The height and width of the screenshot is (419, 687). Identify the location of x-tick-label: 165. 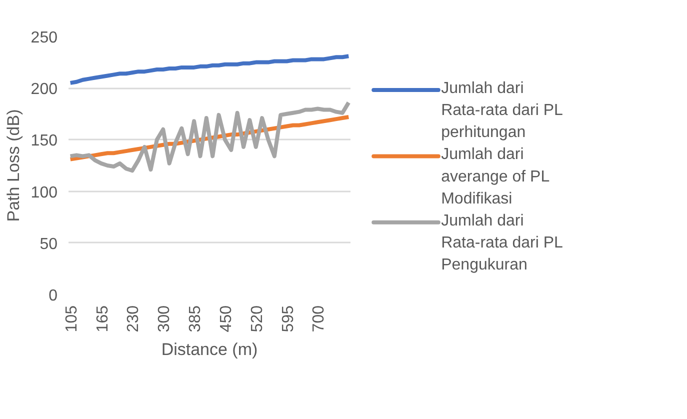
(103, 318).